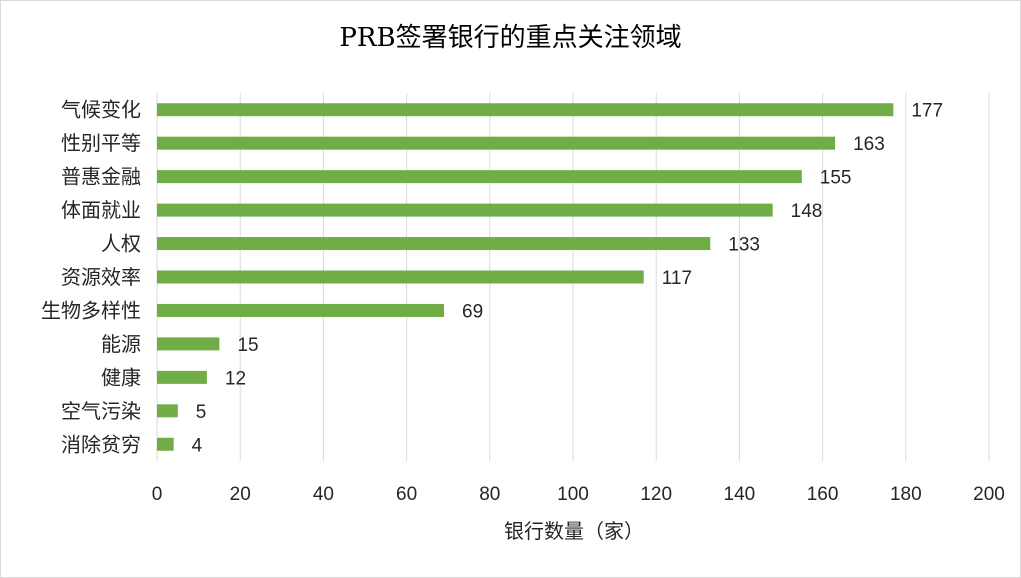 Image resolution: width=1021 pixels, height=578 pixels. What do you see at coordinates (101, 143) in the screenshot?
I see `category-label: 性别平等` at bounding box center [101, 143].